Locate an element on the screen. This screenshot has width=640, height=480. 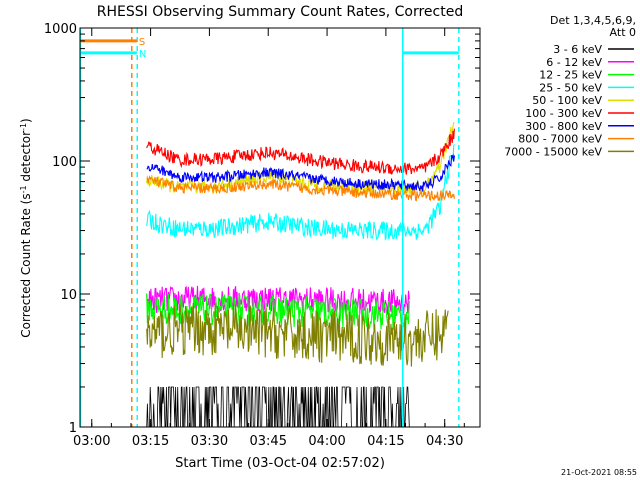
status-label-s: S is located at coordinates (142, 42).